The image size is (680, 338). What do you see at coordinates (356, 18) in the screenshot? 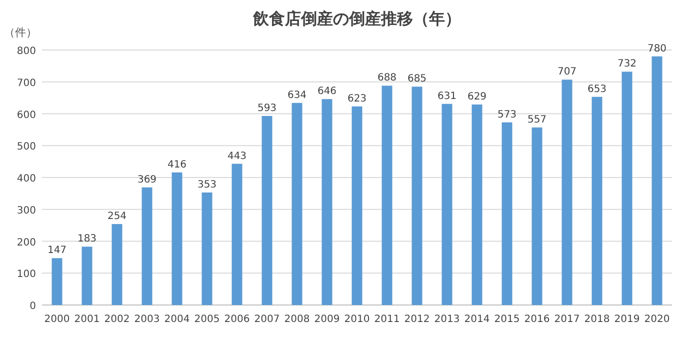
I see `chart-title: 飲食店倒産の倒産推移（年）` at bounding box center [356, 18].